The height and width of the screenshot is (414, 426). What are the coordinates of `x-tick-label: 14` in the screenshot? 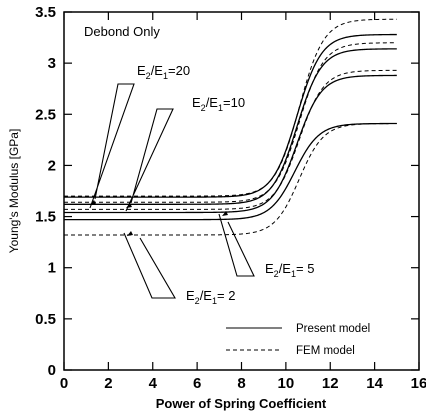 It's located at (374, 383).